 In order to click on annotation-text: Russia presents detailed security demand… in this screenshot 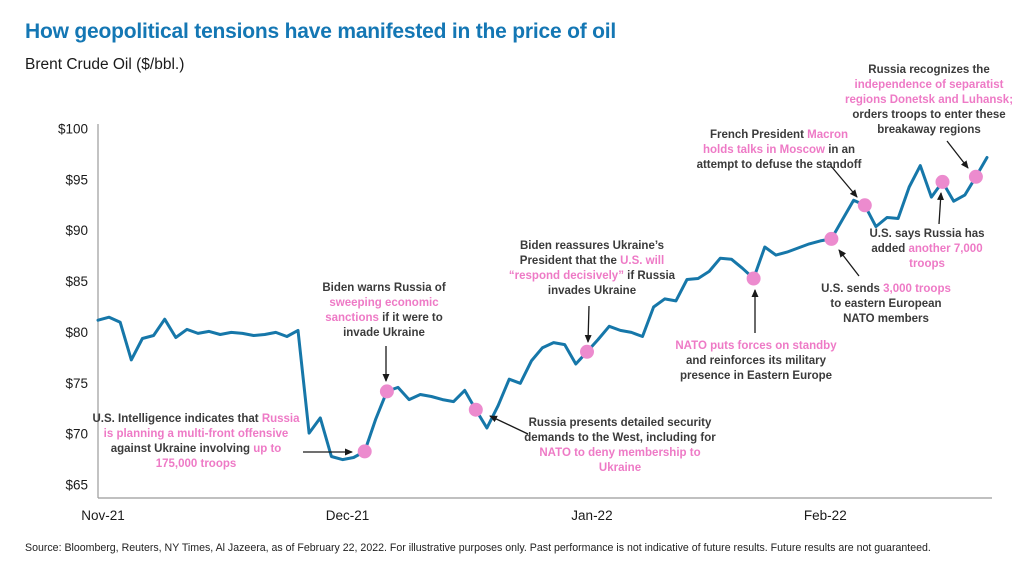, I will do `click(620, 430)`.